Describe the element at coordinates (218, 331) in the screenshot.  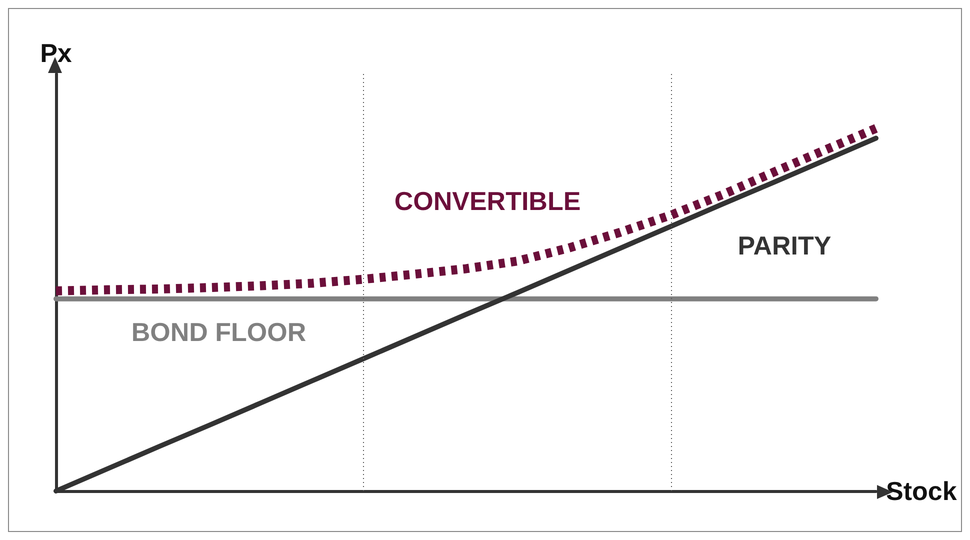
I see `series-label: BOND FLOOR` at that location.